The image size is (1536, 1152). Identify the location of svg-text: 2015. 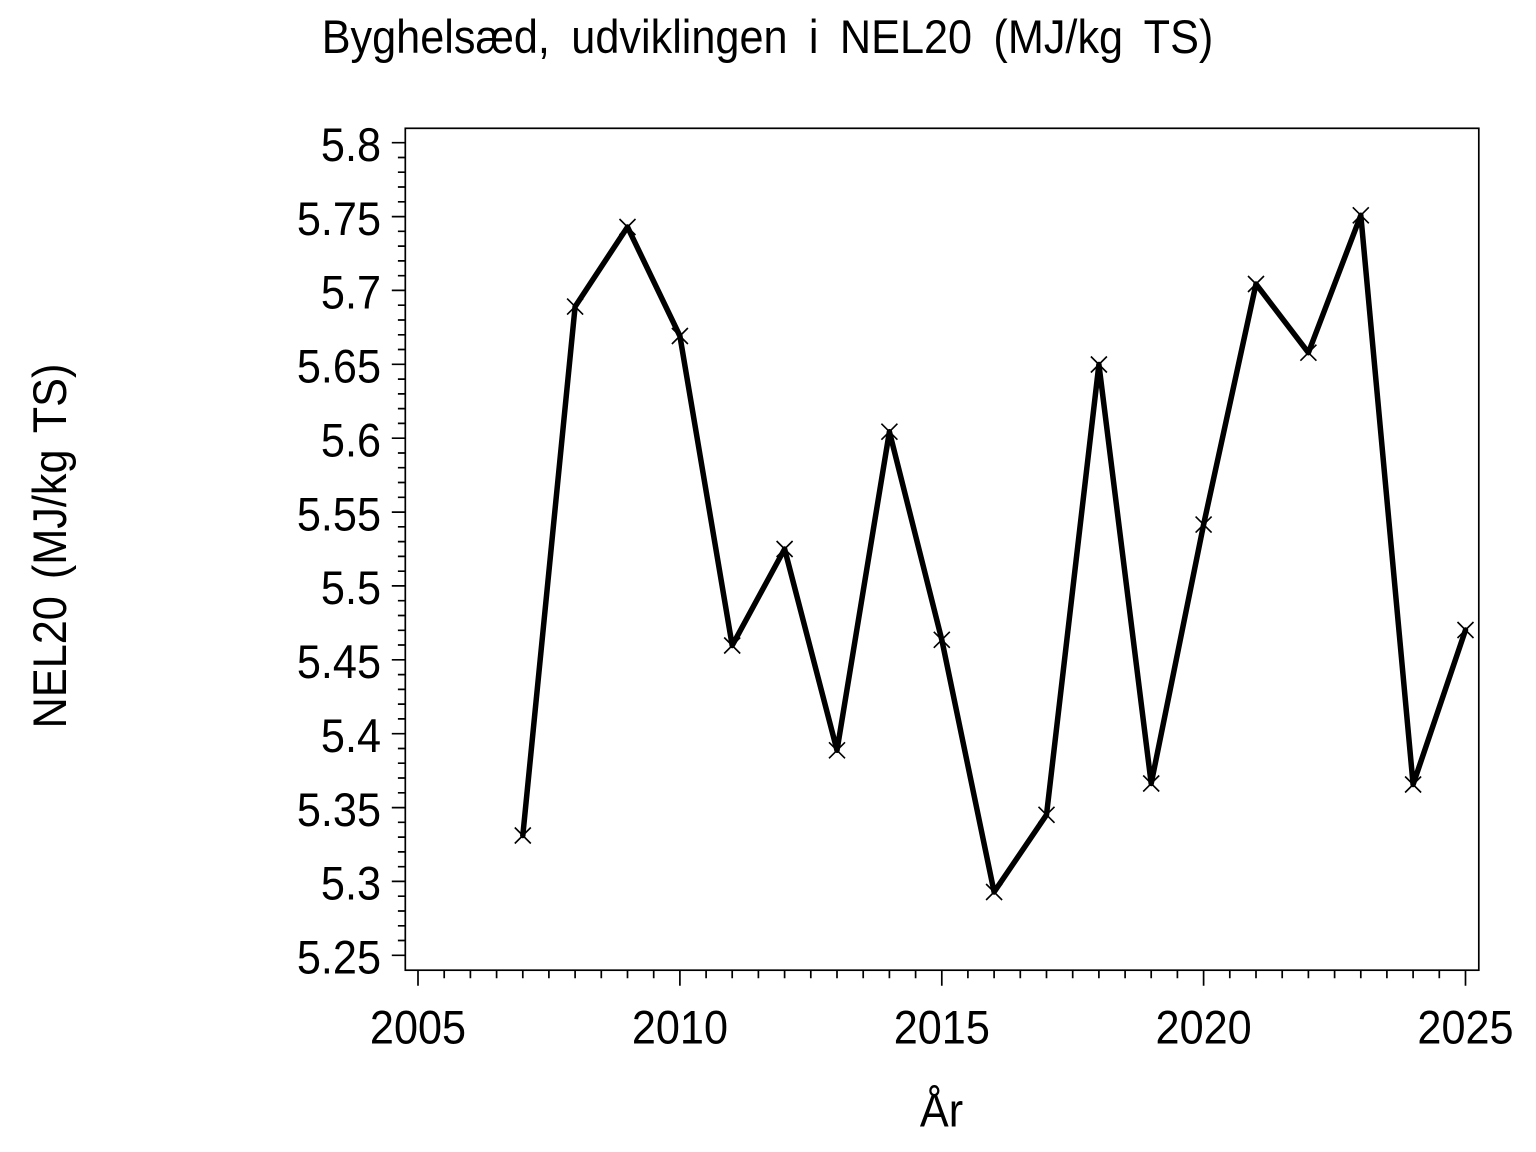
(942, 1027).